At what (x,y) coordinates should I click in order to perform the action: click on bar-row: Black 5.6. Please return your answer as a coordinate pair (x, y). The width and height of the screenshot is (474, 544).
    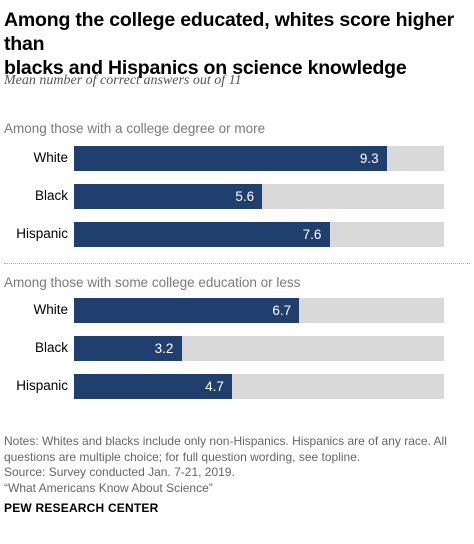
    Looking at the image, I should click on (237, 196).